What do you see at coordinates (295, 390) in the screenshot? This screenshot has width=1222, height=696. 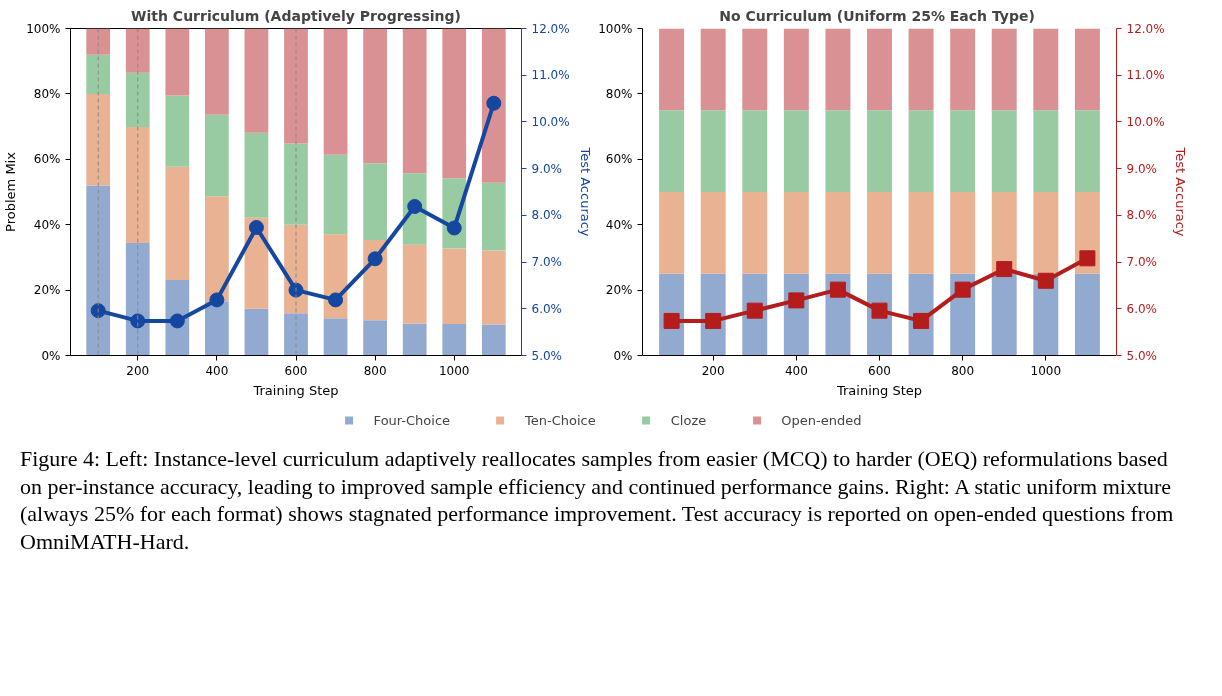 I see `x-axis-title: Training Step` at bounding box center [295, 390].